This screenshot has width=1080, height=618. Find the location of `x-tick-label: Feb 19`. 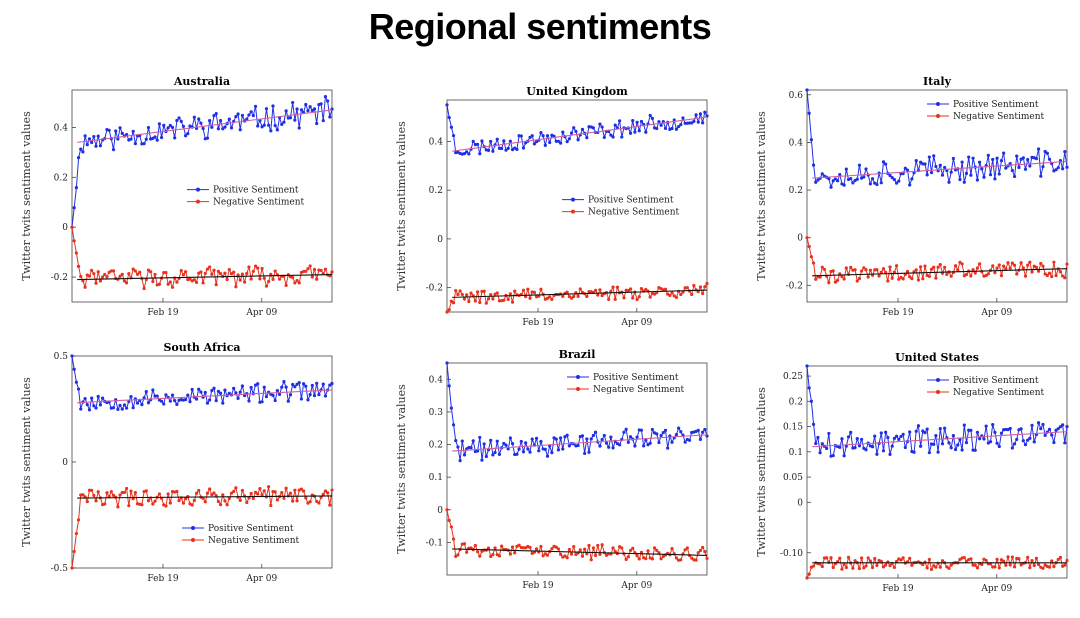

x-tick-label: Feb 19 is located at coordinates (162, 579).